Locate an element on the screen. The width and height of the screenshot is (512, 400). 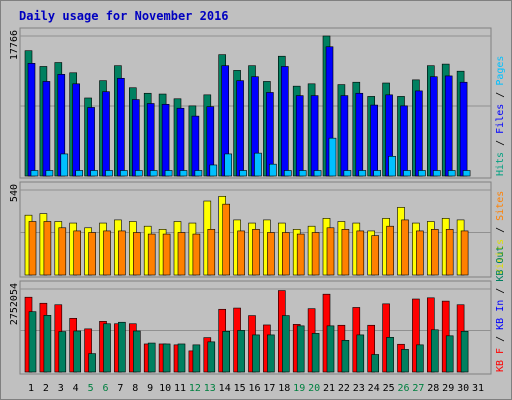
day-label-30: 30 is located at coordinates (463, 388).